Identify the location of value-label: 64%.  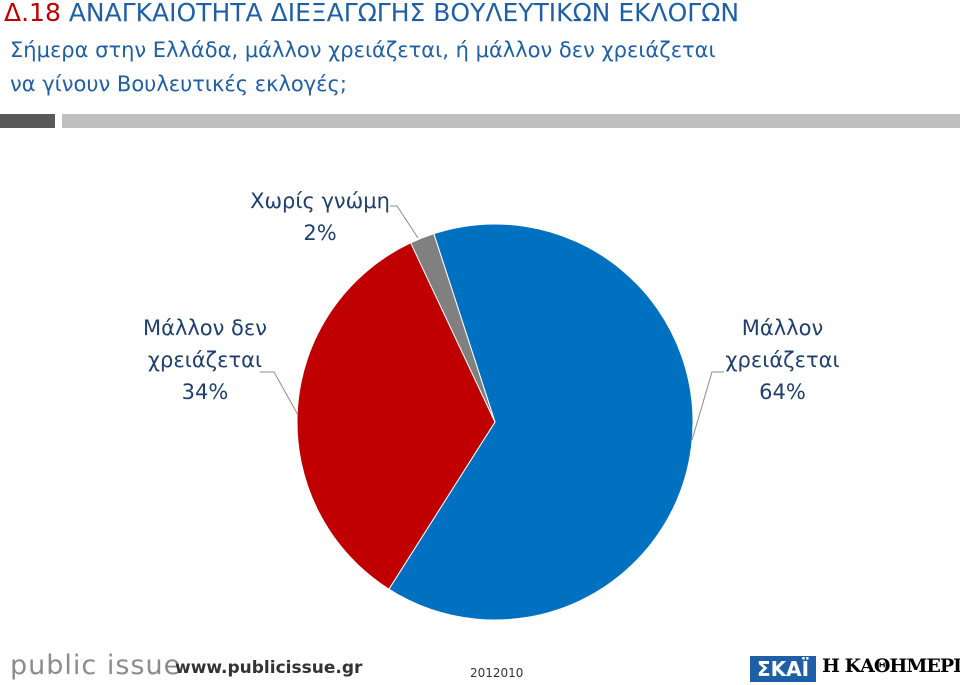
(782, 392).